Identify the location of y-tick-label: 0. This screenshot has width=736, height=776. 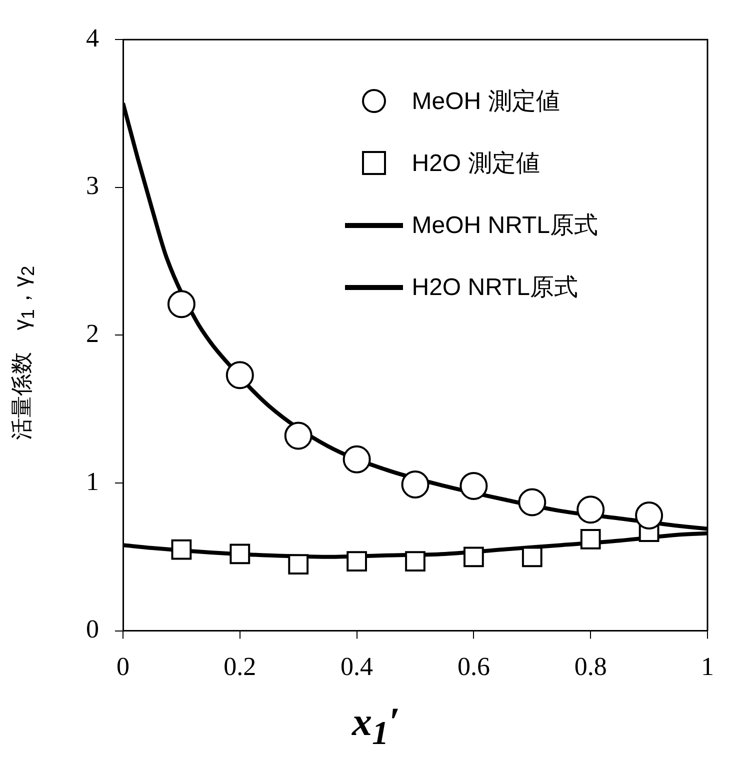
(92, 629).